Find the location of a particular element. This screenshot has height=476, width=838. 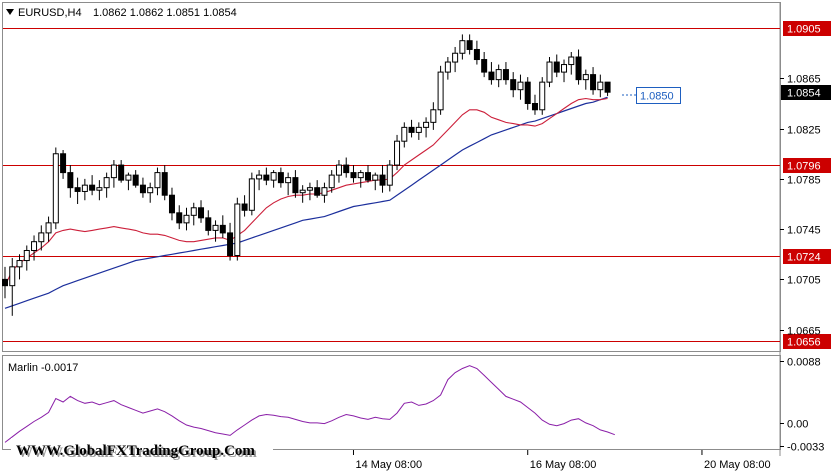

price-tick-label: 1.0705 is located at coordinates (804, 281).